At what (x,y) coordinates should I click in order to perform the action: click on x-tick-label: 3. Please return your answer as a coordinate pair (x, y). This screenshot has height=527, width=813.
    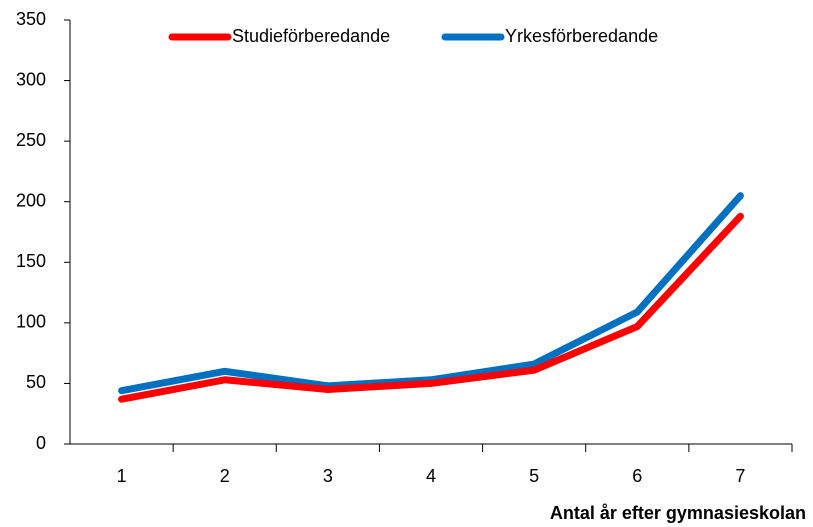
    Looking at the image, I should click on (328, 476).